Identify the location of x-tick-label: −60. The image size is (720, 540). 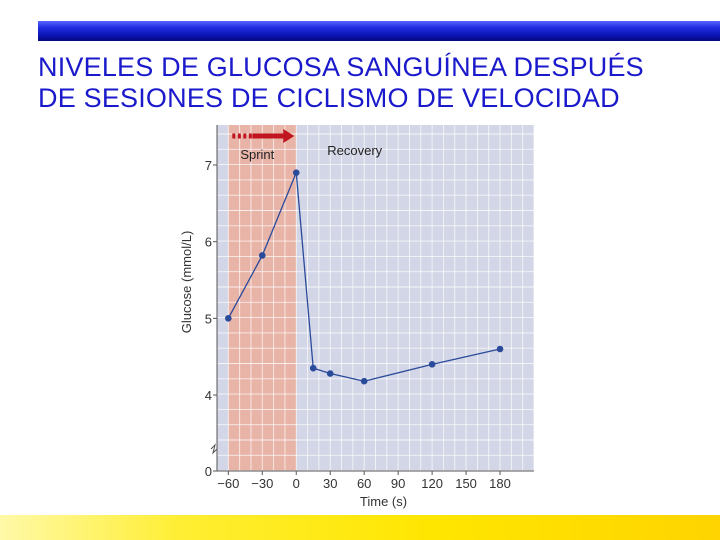
(228, 483).